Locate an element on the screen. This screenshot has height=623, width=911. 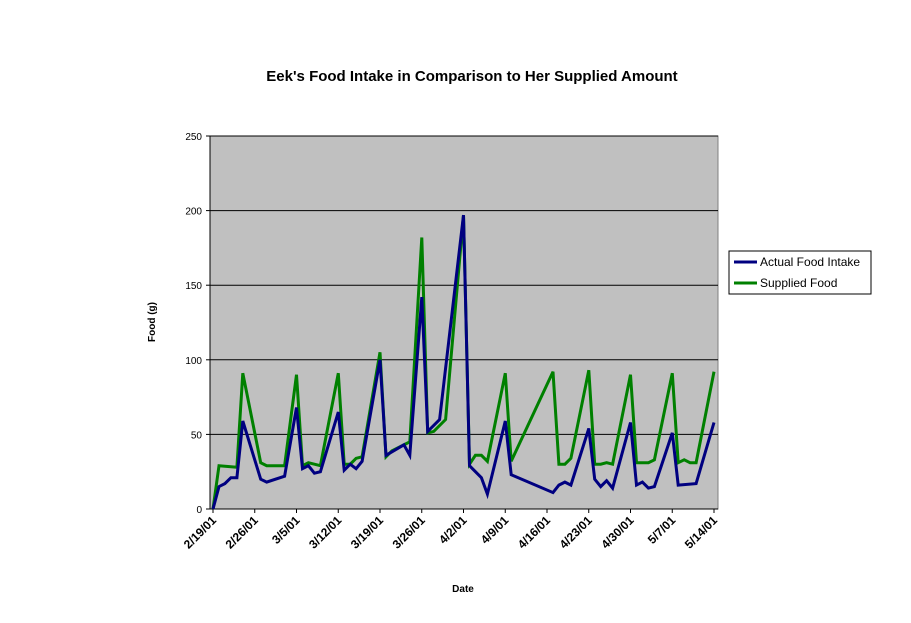
y-tick-label: 200 is located at coordinates (193, 212).